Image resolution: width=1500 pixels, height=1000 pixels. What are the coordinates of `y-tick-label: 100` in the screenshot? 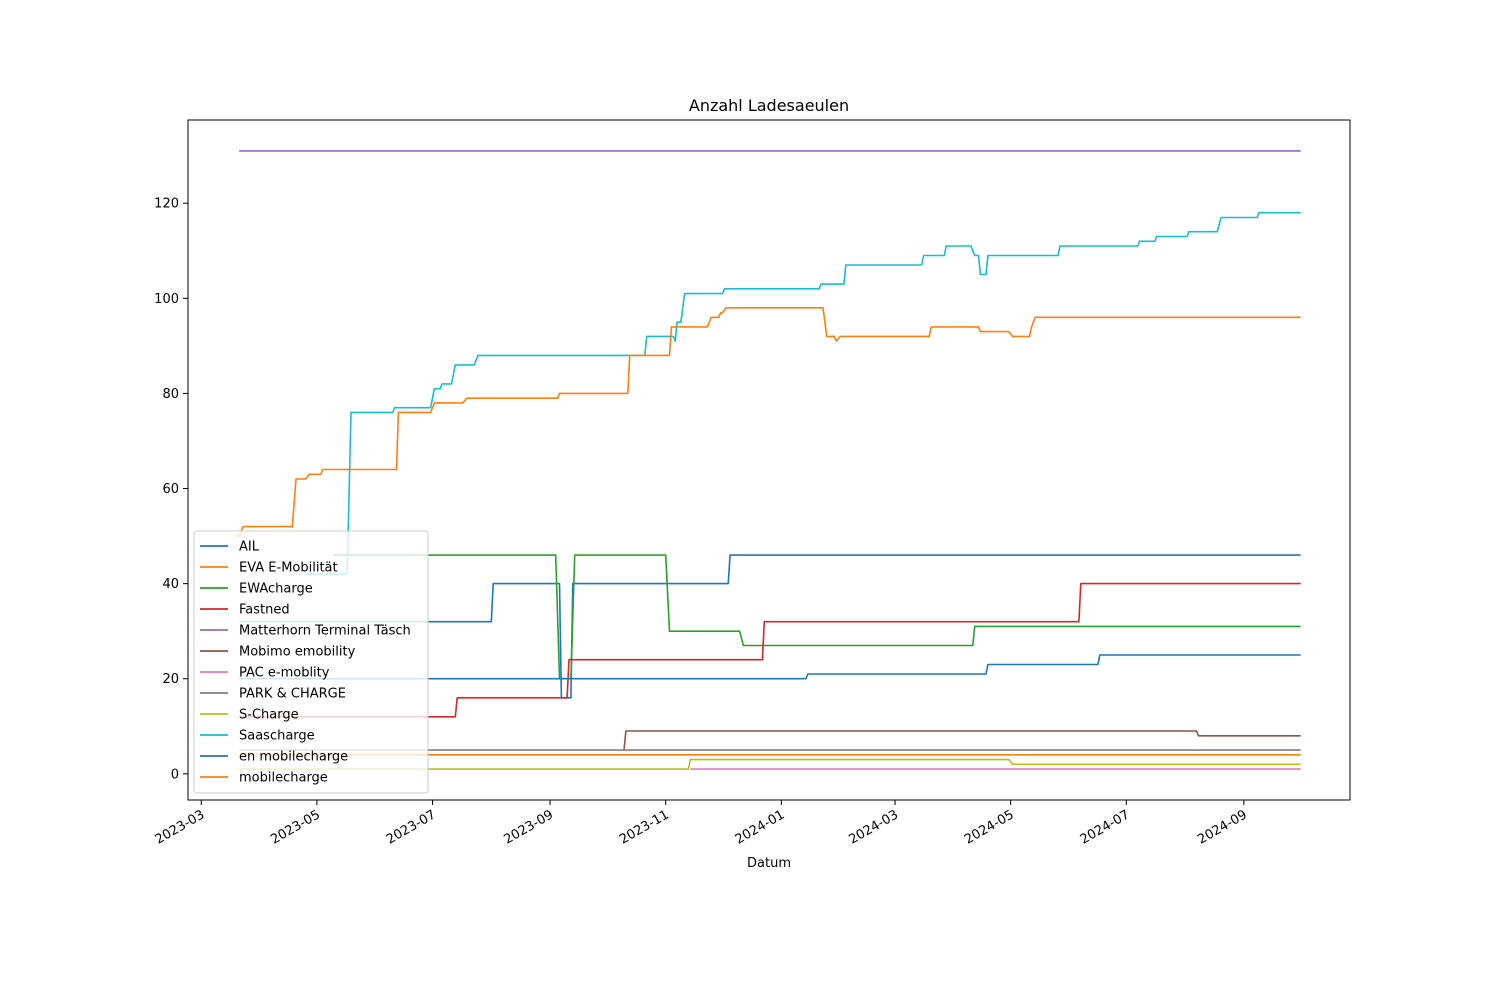 It's located at (166, 299).